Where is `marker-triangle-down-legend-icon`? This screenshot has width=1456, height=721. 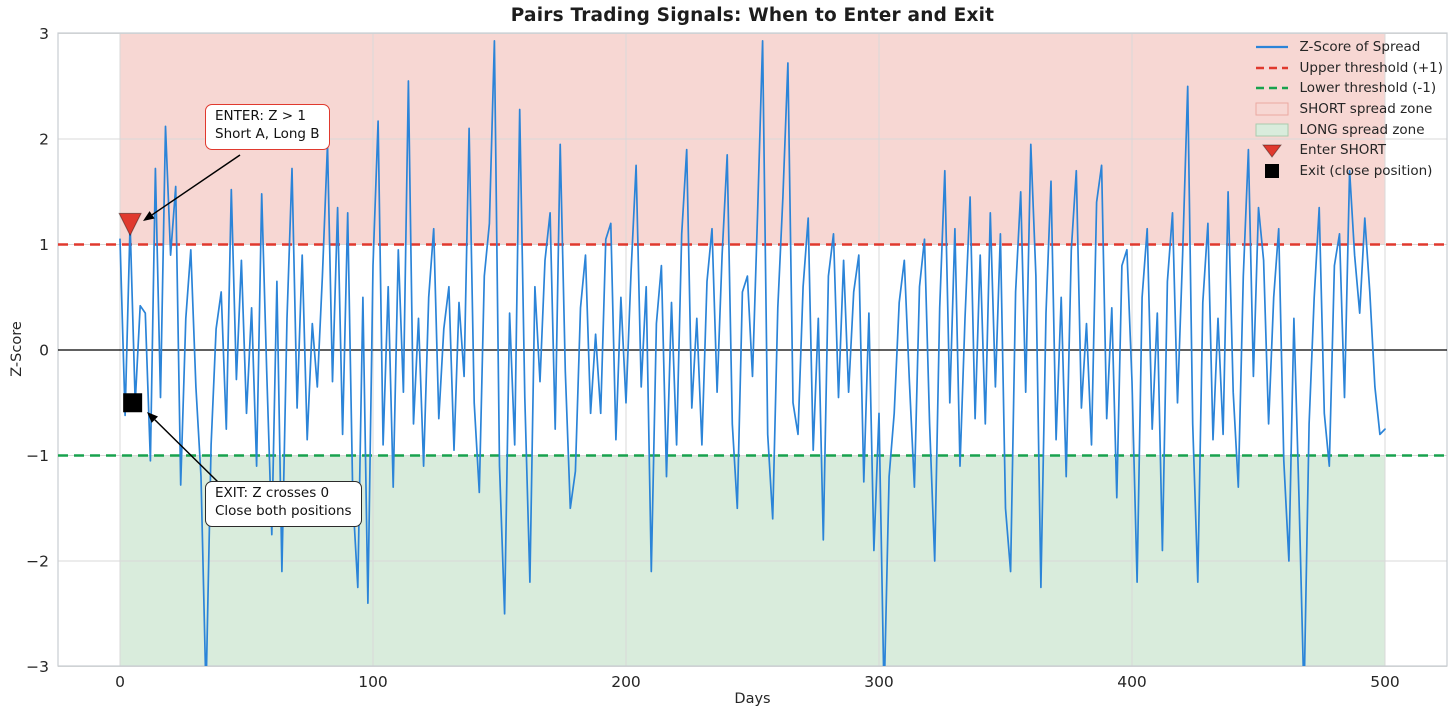
marker-triangle-down-legend-icon is located at coordinates (1271, 151).